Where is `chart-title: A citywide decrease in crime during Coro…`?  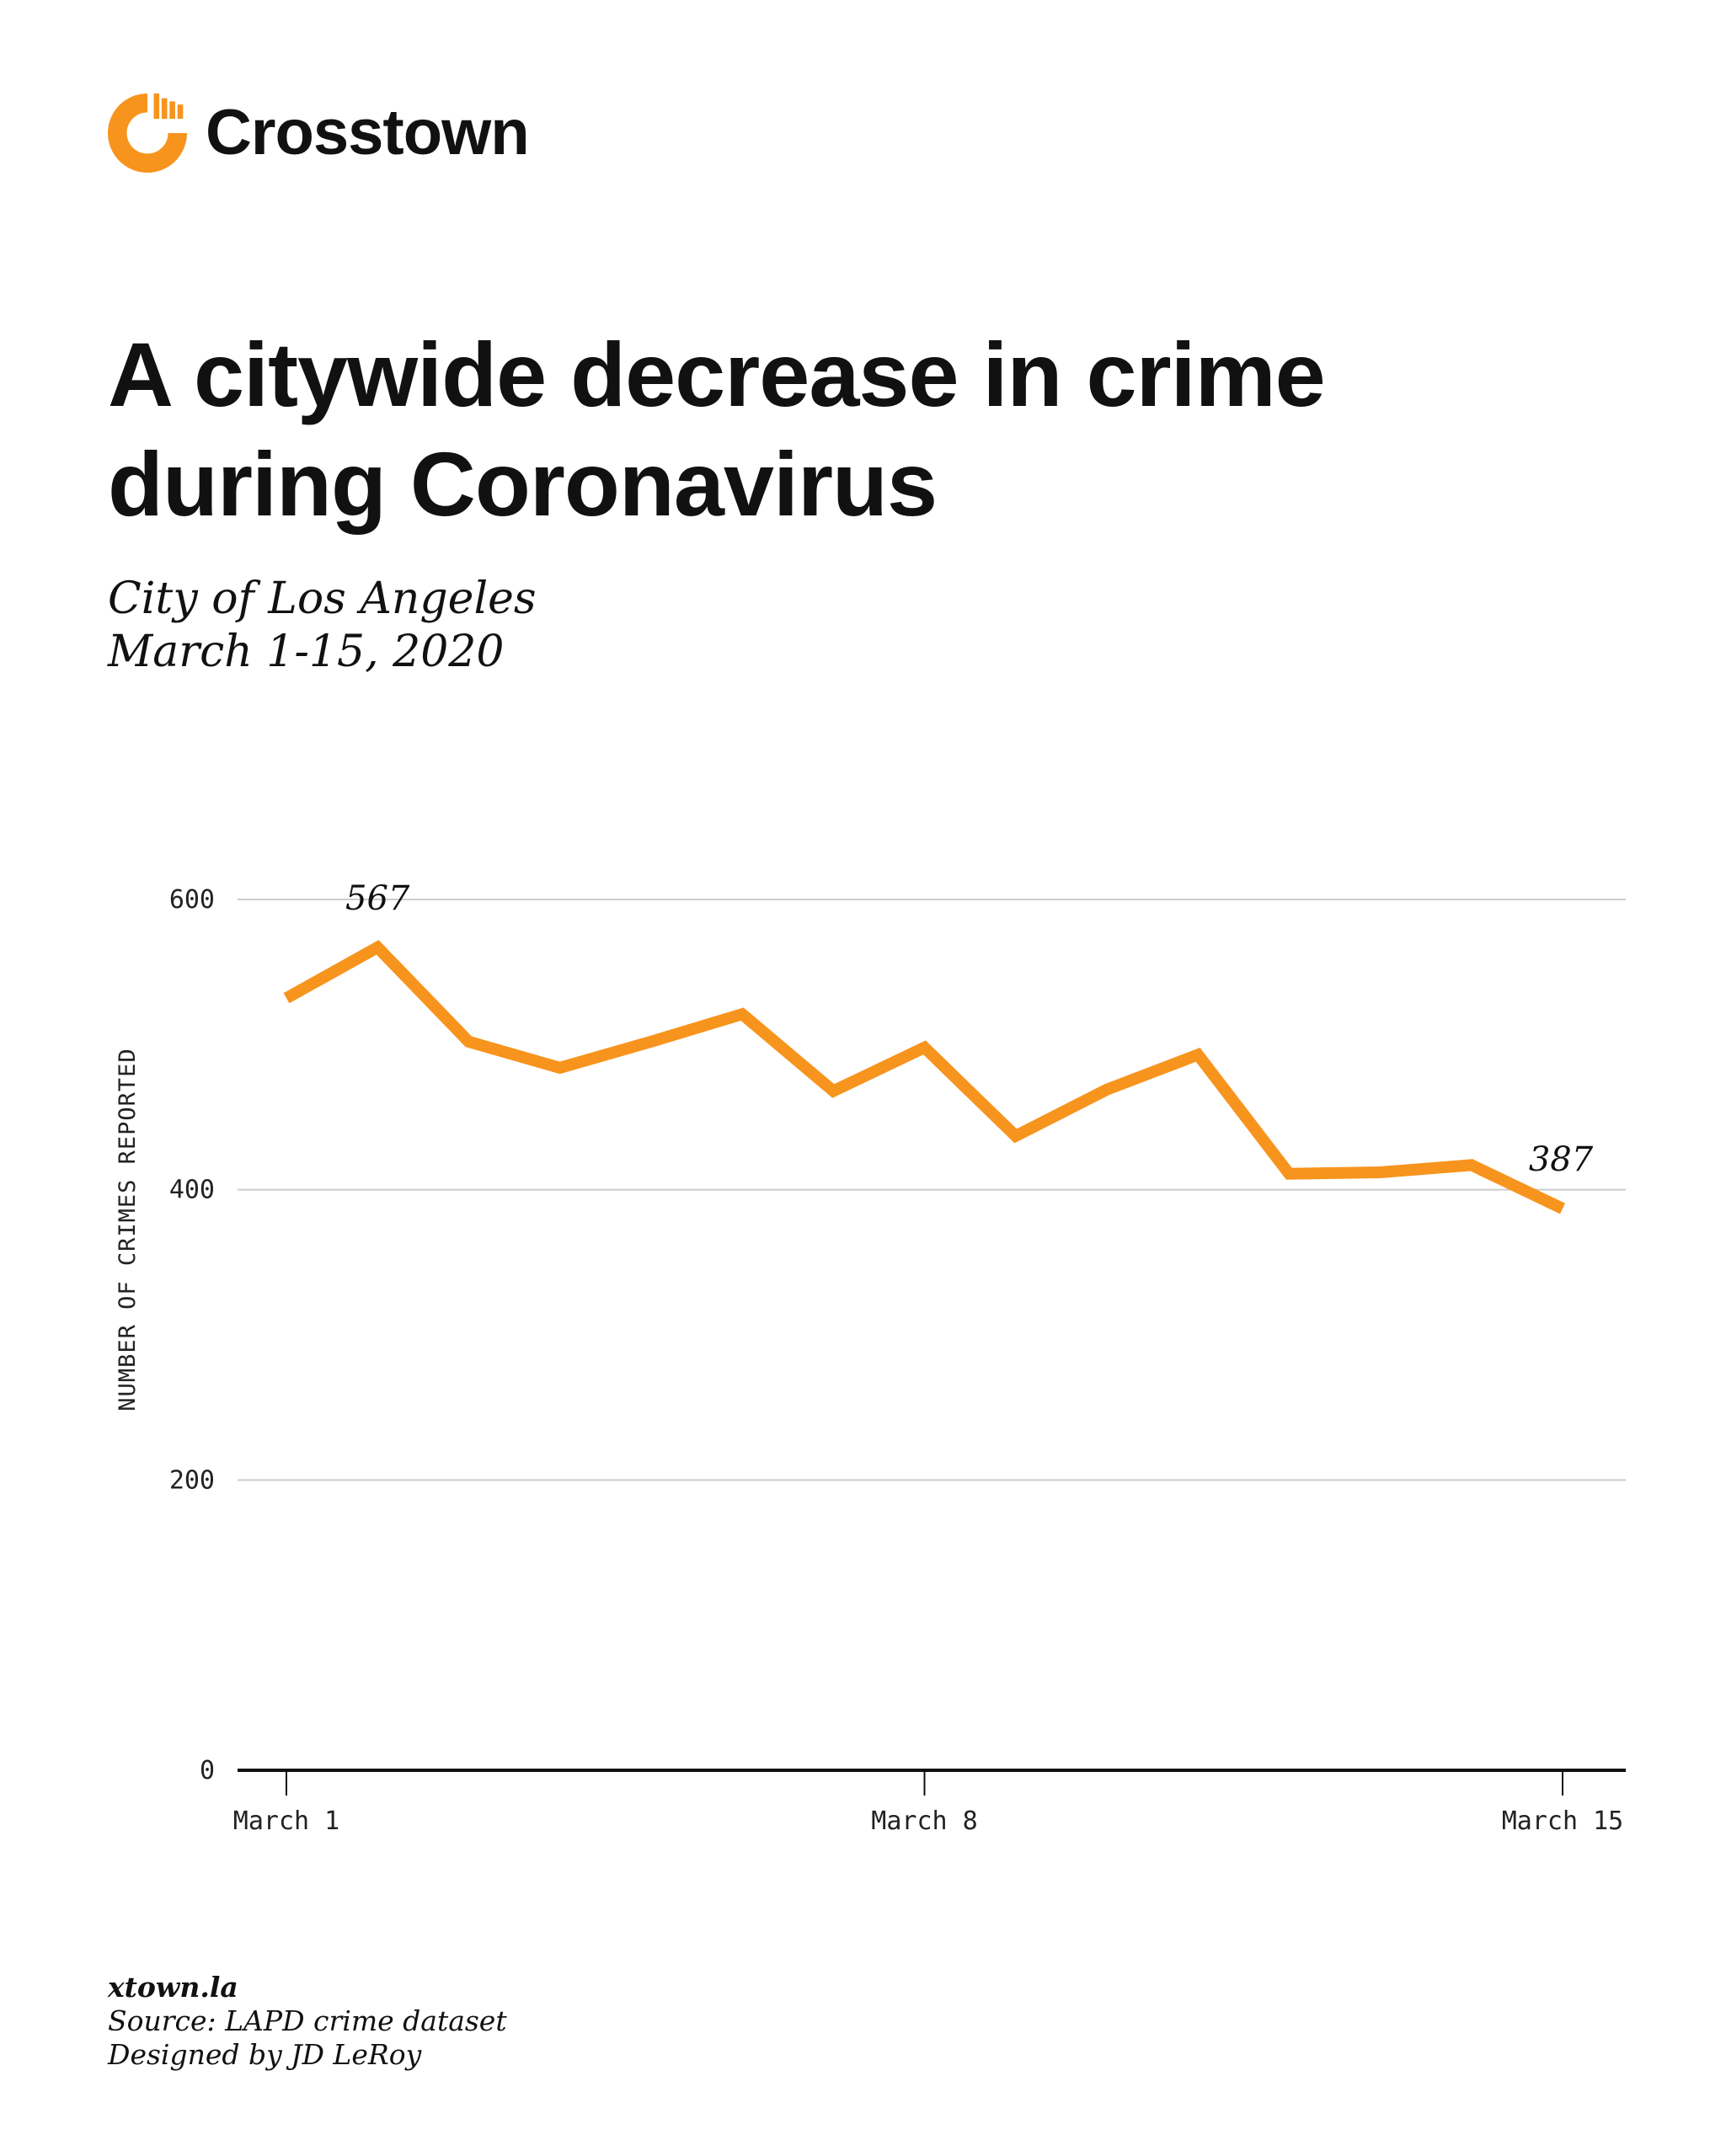
chart-title: A citywide decrease in crime during Coro… is located at coordinates (717, 429).